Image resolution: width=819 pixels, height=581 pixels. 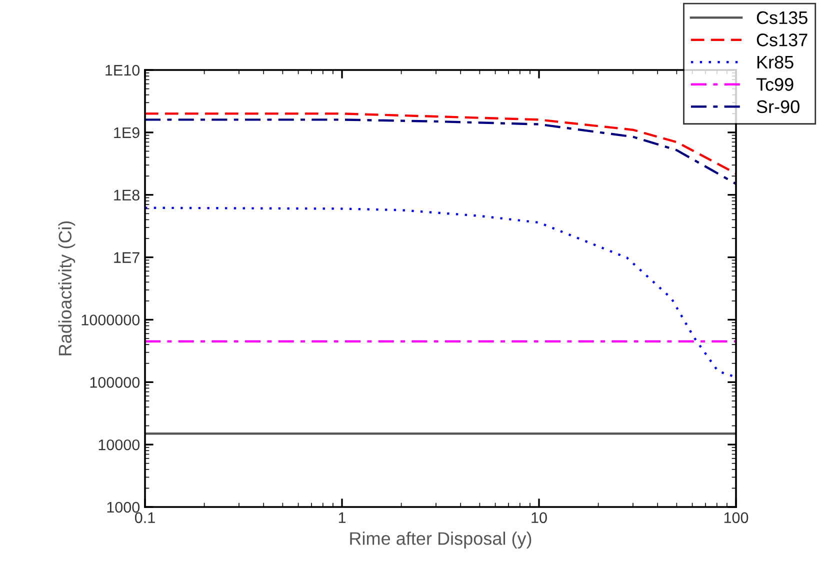 What do you see at coordinates (539, 518) in the screenshot?
I see `x-tick-label: 10` at bounding box center [539, 518].